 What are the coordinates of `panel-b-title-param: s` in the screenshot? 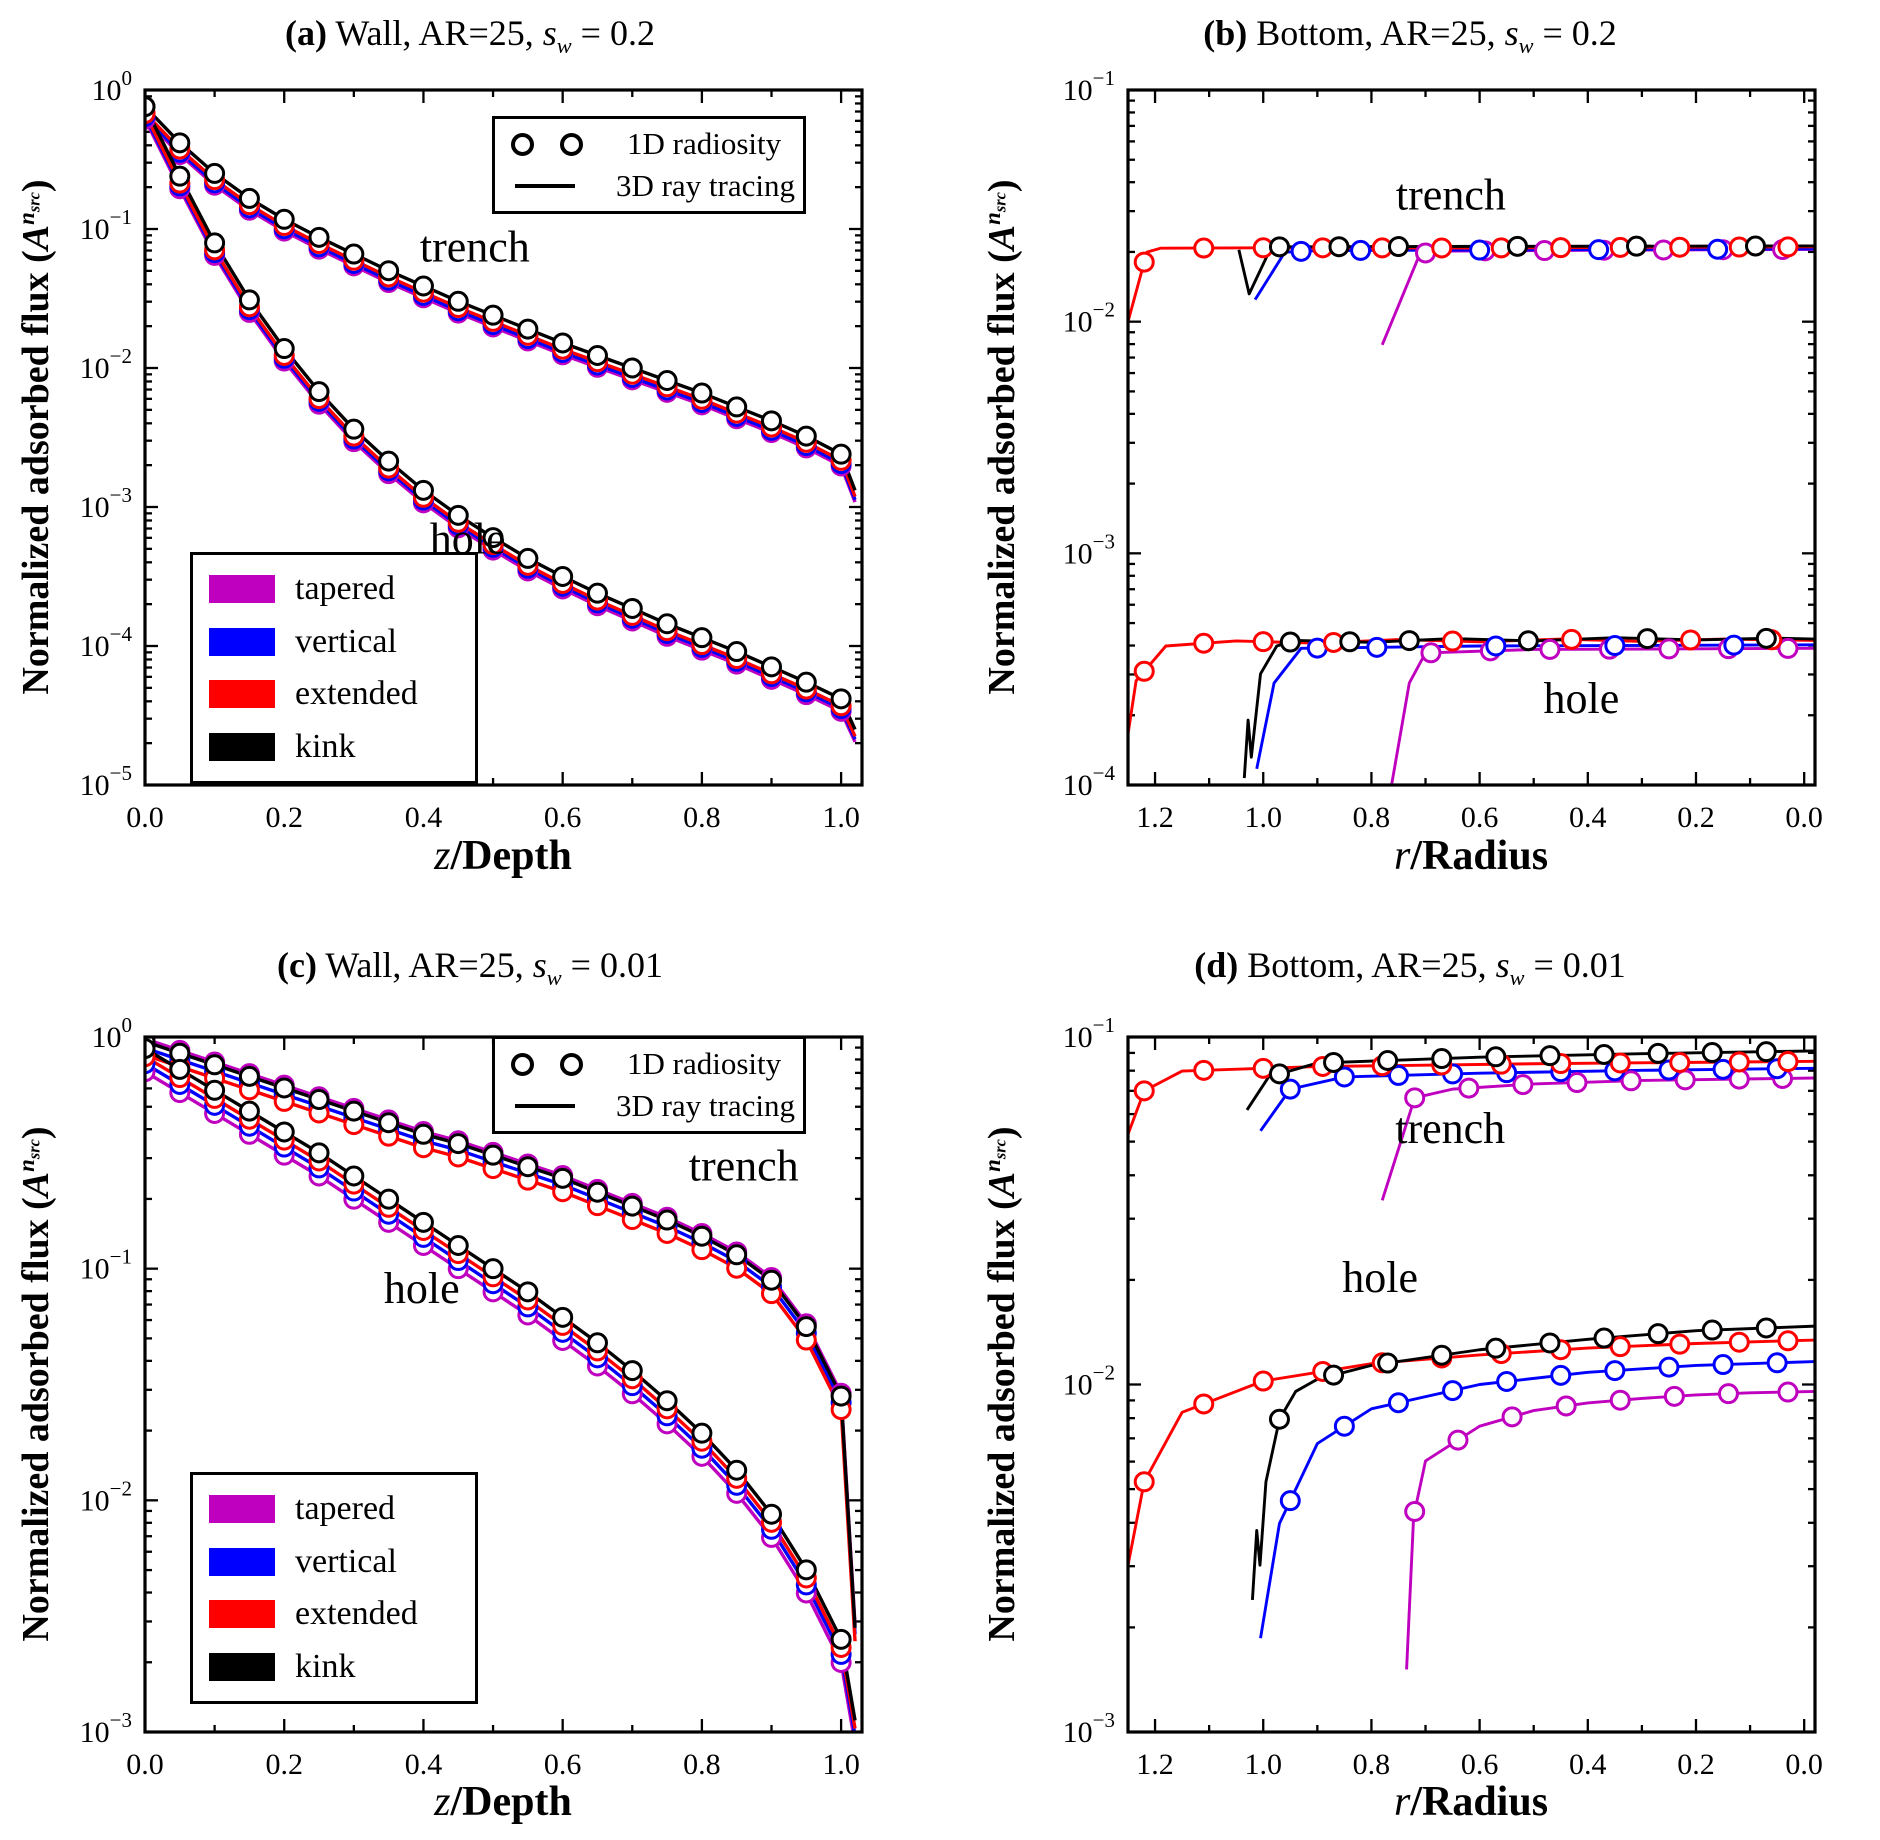 It's located at (1511, 33).